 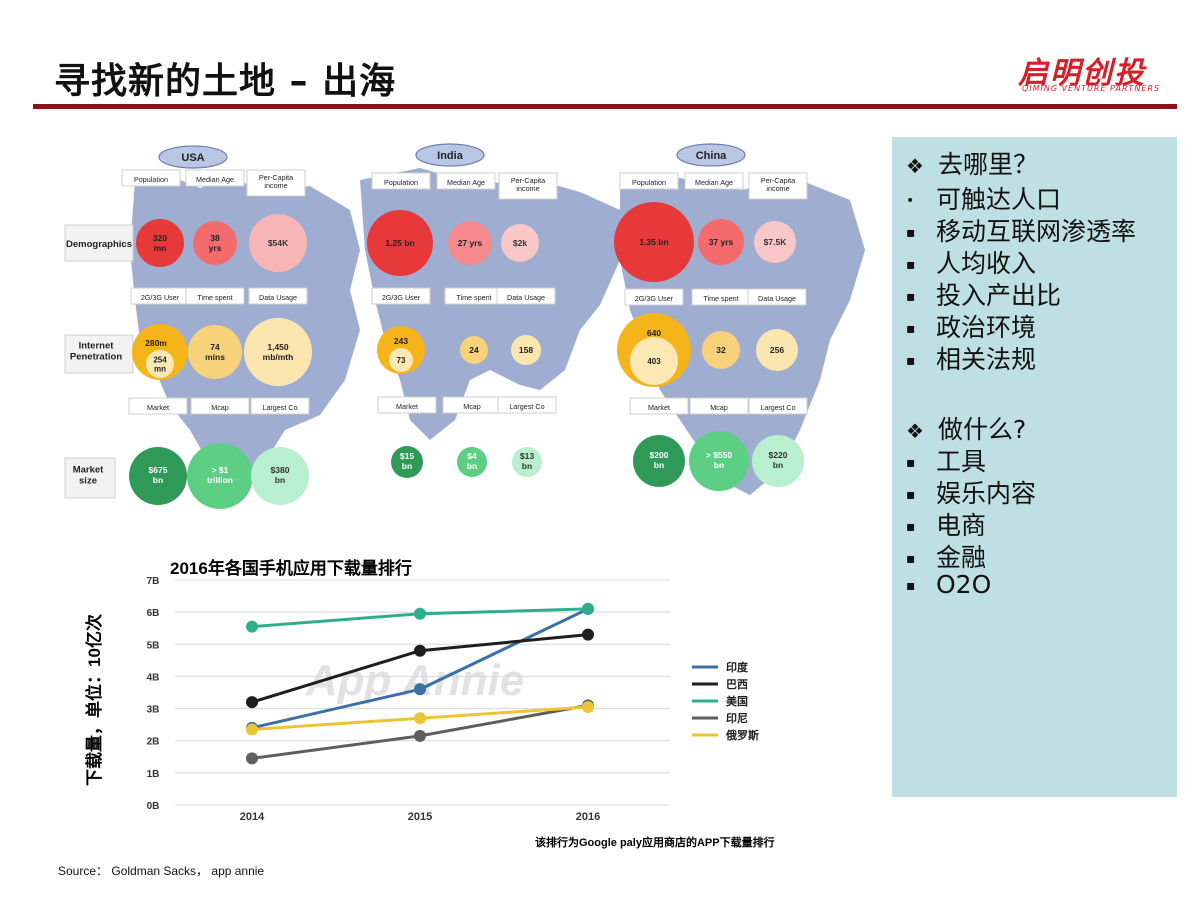 What do you see at coordinates (153, 645) in the screenshot?
I see `y-tick-label: 5B` at bounding box center [153, 645].